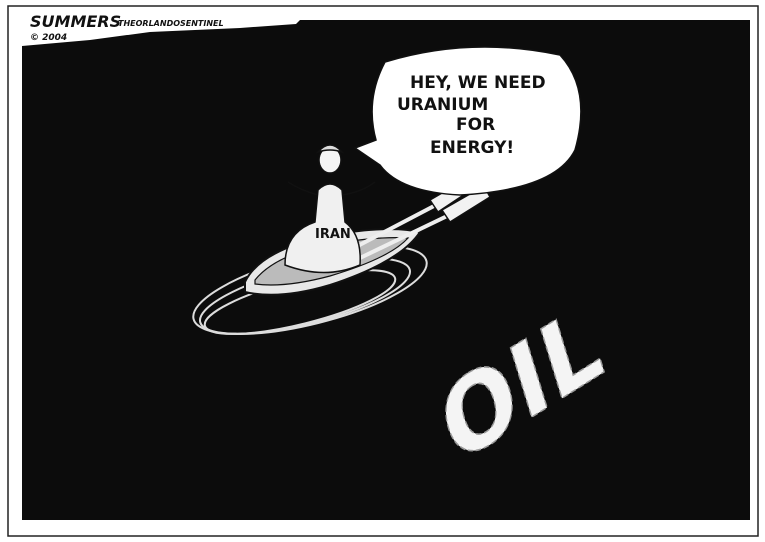 The height and width of the screenshot is (542, 765). I want to click on copyright: © 2004, so click(48, 38).